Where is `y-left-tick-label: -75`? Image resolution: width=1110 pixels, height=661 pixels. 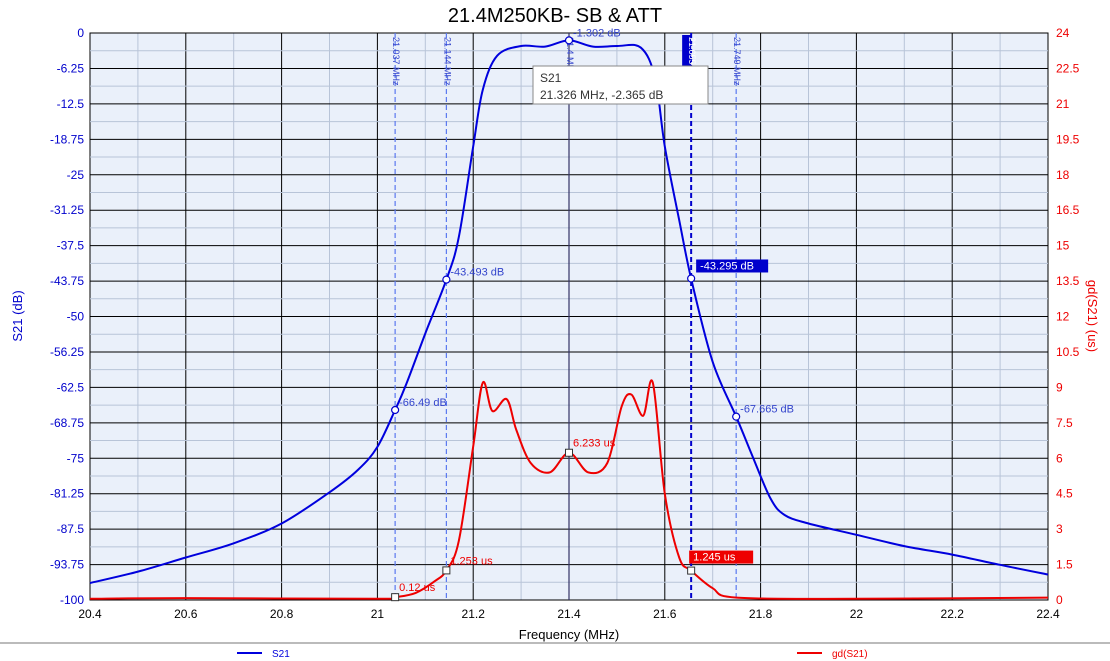 y-left-tick-label: -75 is located at coordinates (76, 458).